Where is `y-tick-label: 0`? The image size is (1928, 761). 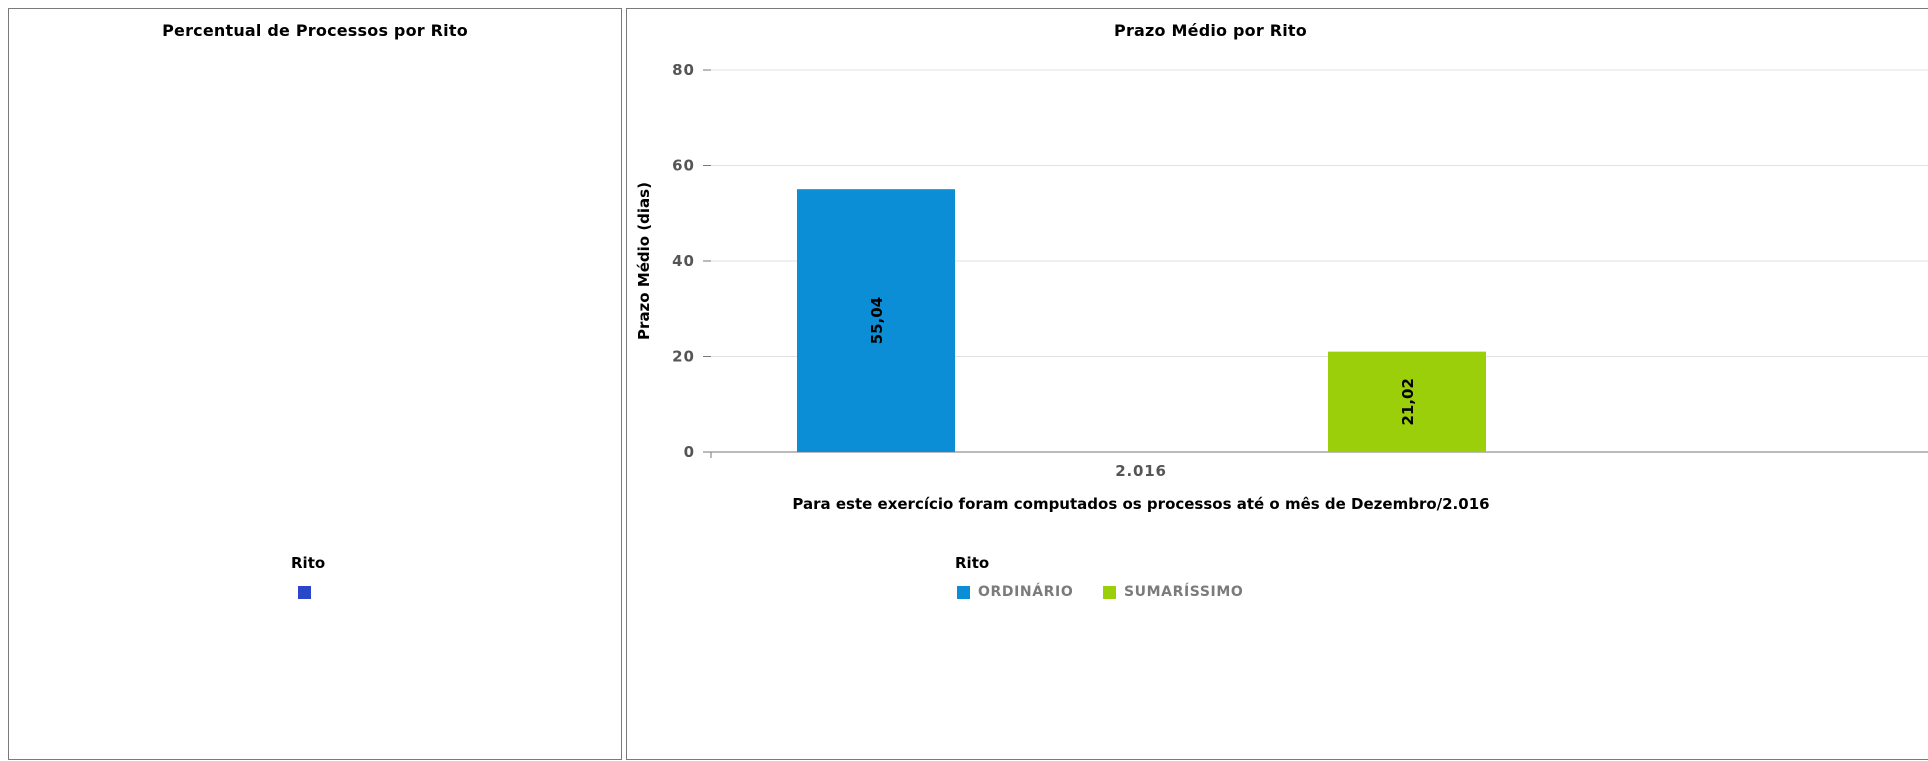
y-tick-label: 0 is located at coordinates (689, 452).